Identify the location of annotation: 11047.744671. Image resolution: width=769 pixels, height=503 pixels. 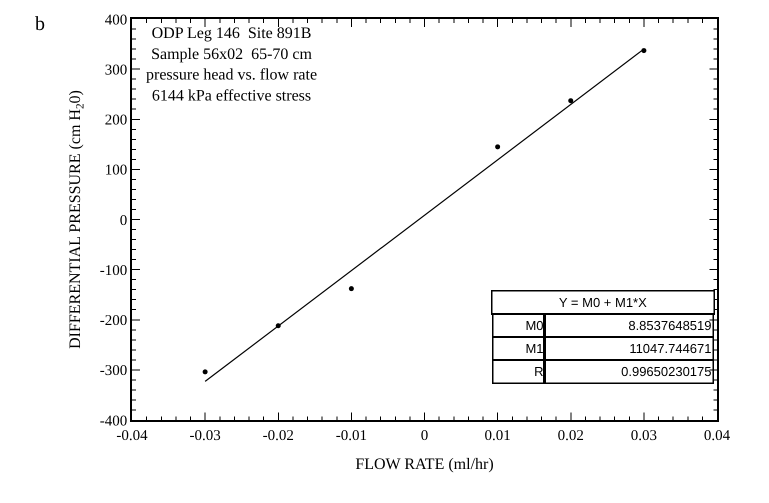
(670, 348).